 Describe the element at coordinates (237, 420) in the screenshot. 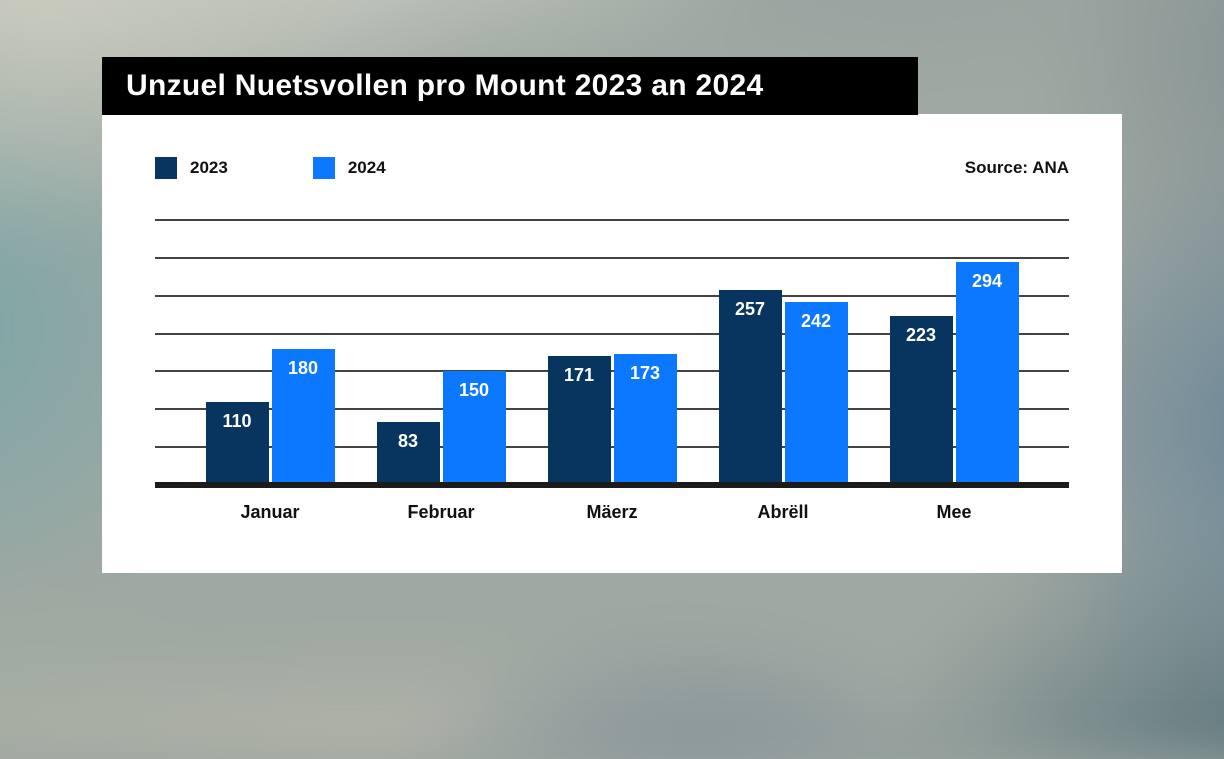

I see `bar-value-label-2023-januar: 110` at that location.